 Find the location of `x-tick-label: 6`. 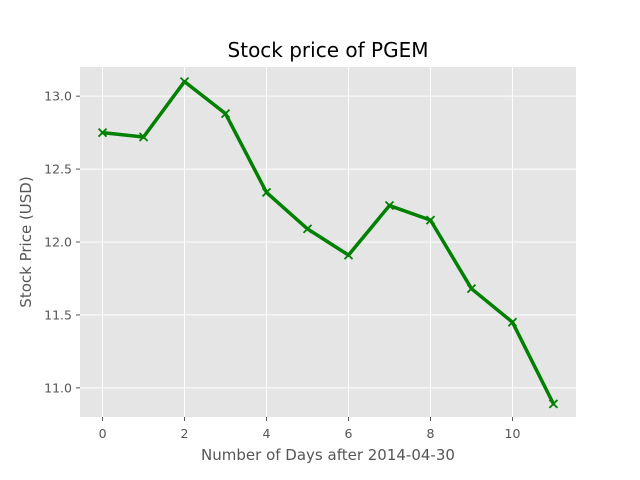

x-tick-label: 6 is located at coordinates (349, 433).